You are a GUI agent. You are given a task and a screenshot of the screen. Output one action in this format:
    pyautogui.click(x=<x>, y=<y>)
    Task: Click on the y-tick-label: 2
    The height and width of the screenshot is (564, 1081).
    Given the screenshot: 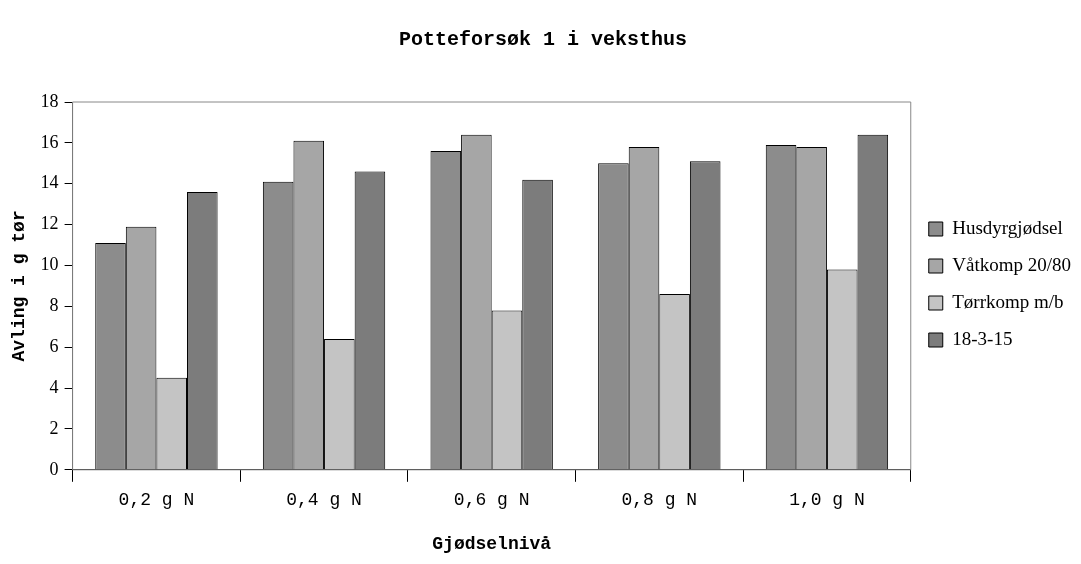 What is the action you would take?
    pyautogui.click(x=54, y=427)
    